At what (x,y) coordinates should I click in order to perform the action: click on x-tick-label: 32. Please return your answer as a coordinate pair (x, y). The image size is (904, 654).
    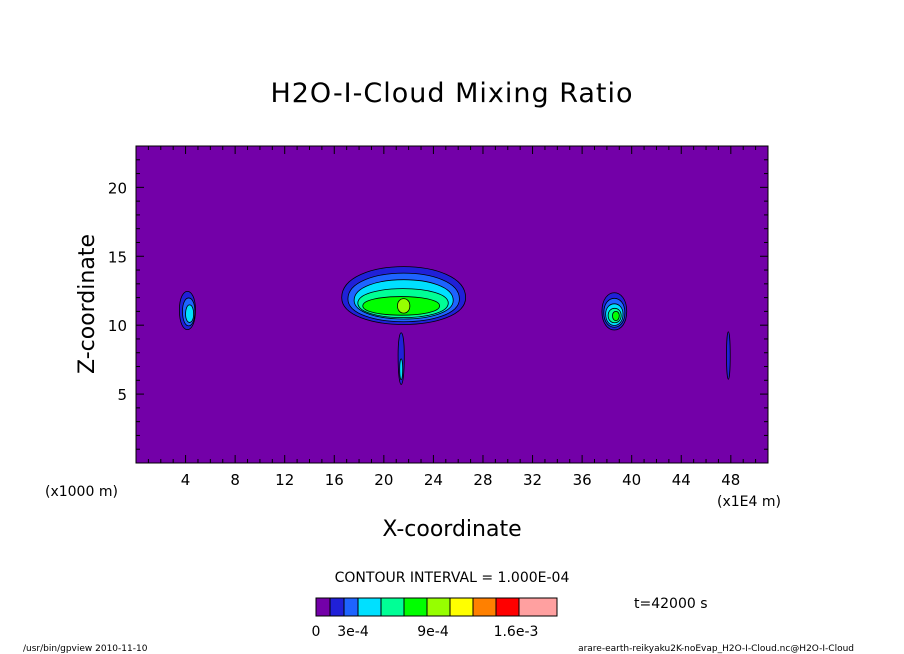
    Looking at the image, I should click on (532, 480).